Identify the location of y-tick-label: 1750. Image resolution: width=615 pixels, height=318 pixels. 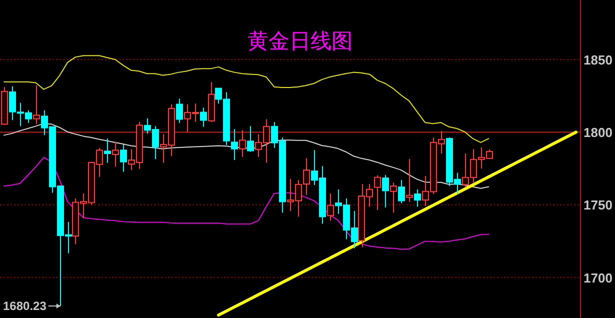
(598, 205).